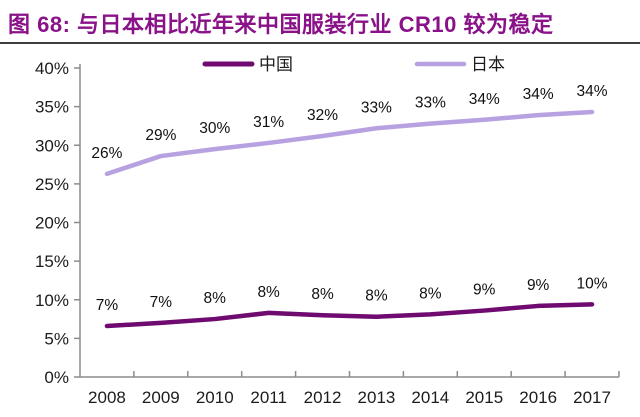 The height and width of the screenshot is (417, 640). Describe the element at coordinates (52, 300) in the screenshot. I see `y-axis-label: 10%` at that location.